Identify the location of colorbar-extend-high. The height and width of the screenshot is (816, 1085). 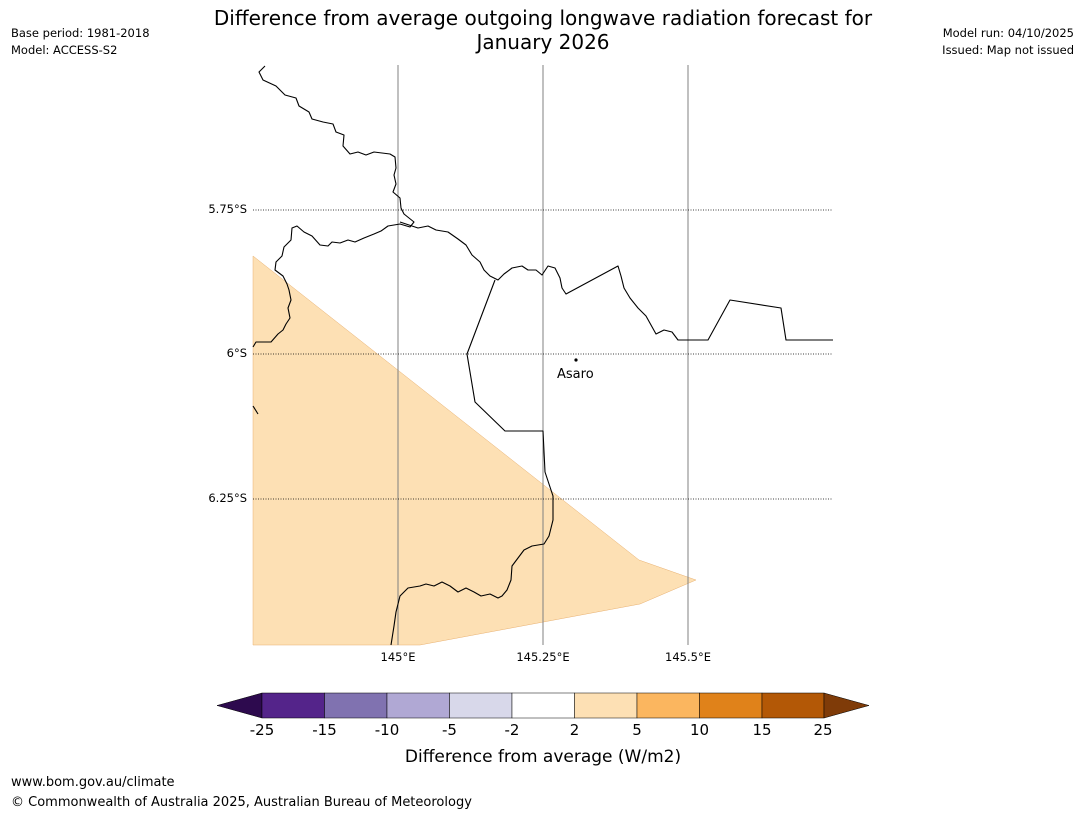
(846, 705).